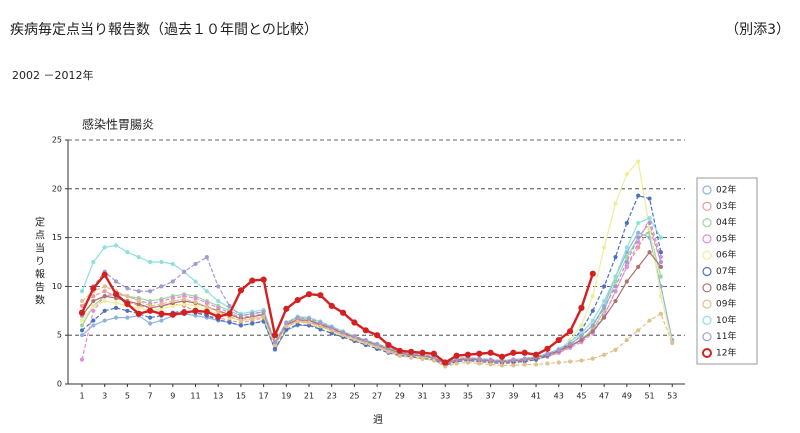 Image resolution: width=800 pixels, height=433 pixels. What do you see at coordinates (59, 384) in the screenshot?
I see `y-tick-label: 0` at bounding box center [59, 384].